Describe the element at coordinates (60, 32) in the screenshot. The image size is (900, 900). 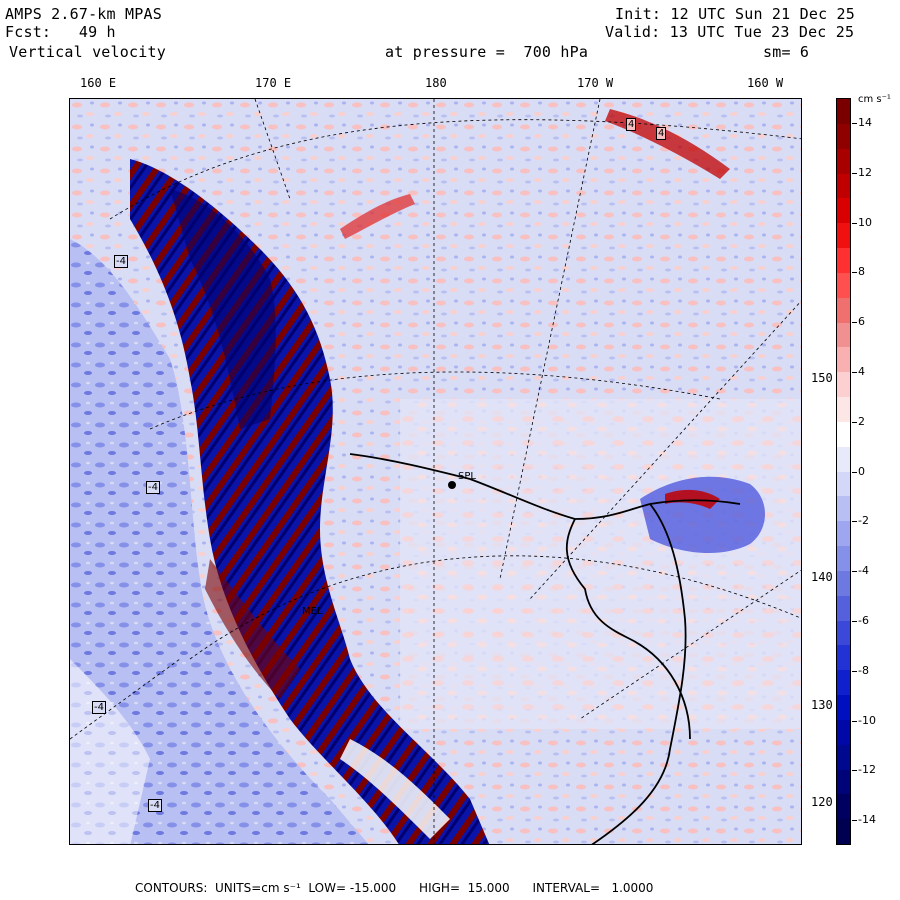
I see `forecast-hour: Fcst: 49 h` at that location.